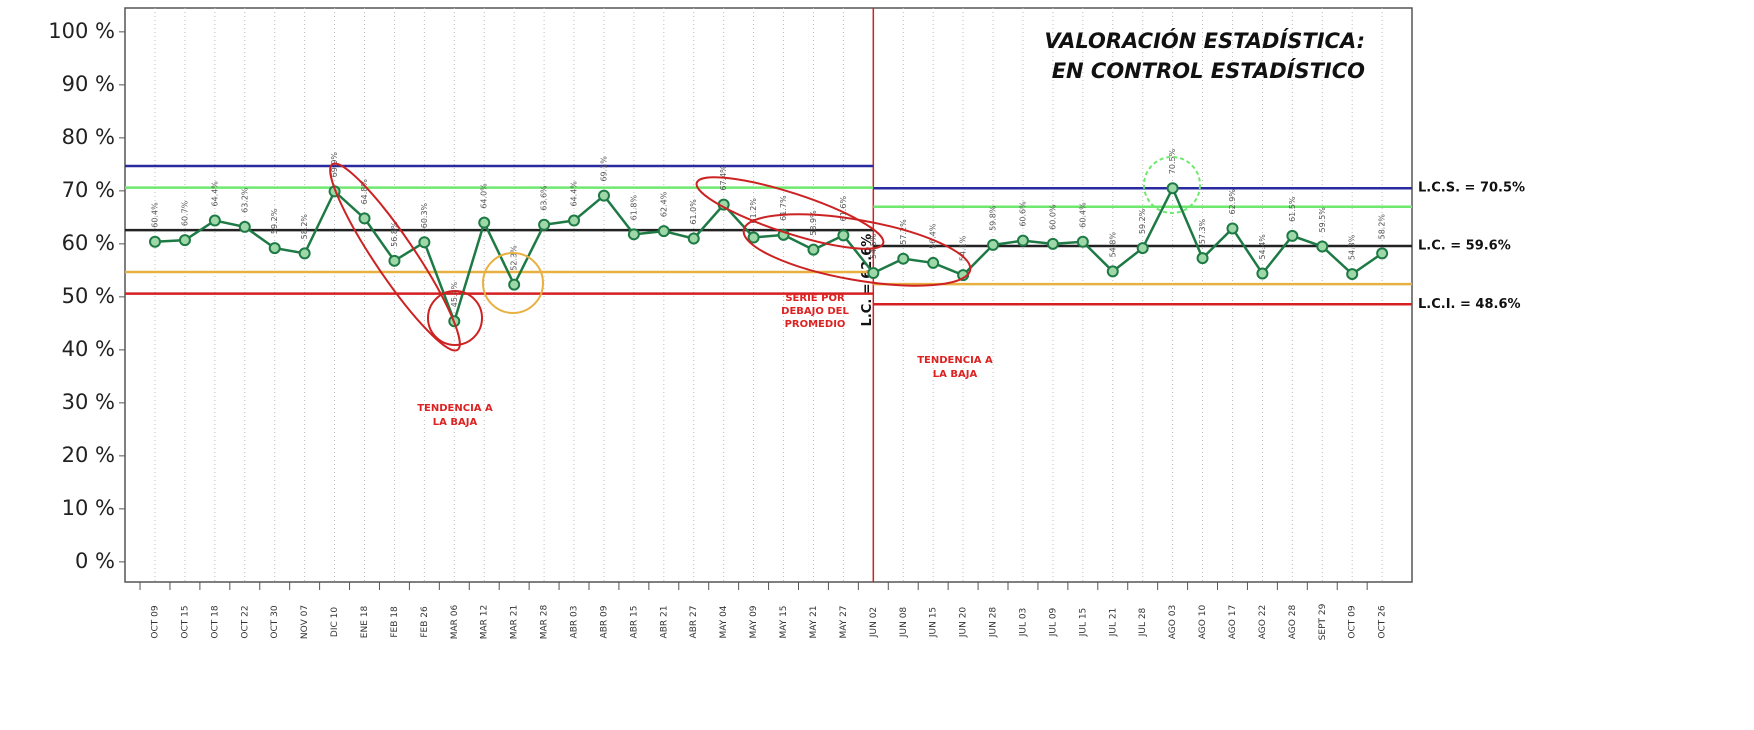 The width and height of the screenshot is (1754, 730). Describe the element at coordinates (514, 258) in the screenshot. I see `data-label: 52.3%` at that location.